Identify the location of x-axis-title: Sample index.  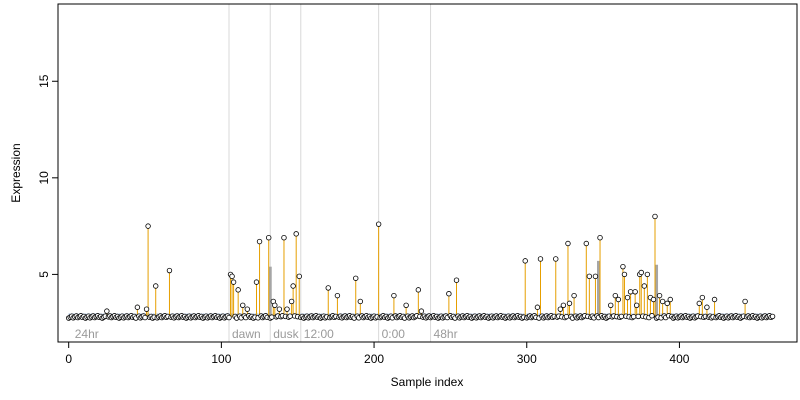
(427, 382).